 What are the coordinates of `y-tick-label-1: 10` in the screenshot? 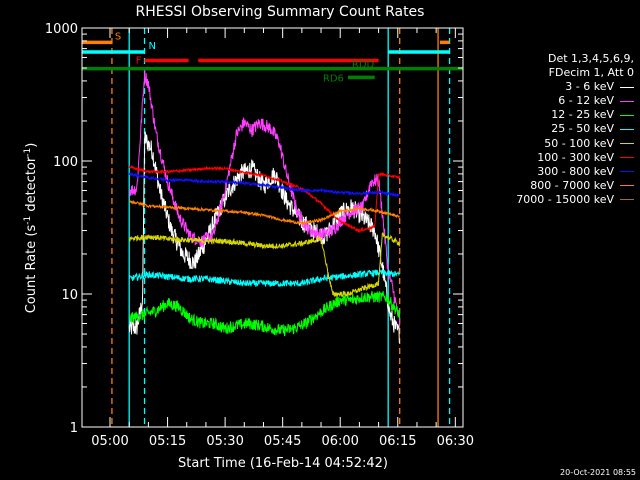 It's located at (69, 295).